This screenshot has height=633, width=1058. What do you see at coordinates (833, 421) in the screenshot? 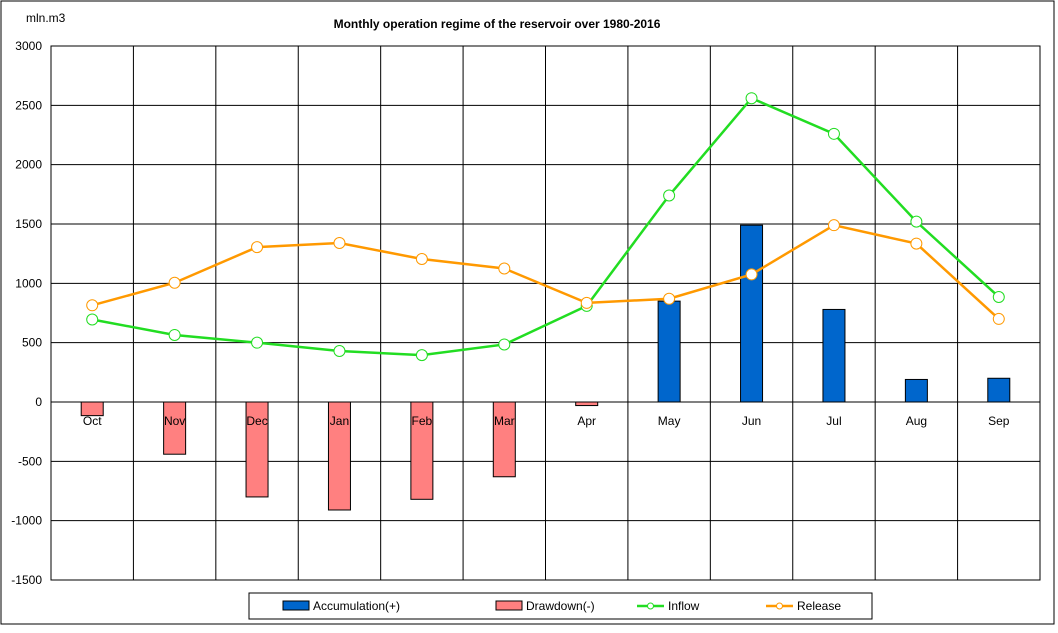
I see `x-tick-label: Jul` at bounding box center [833, 421].